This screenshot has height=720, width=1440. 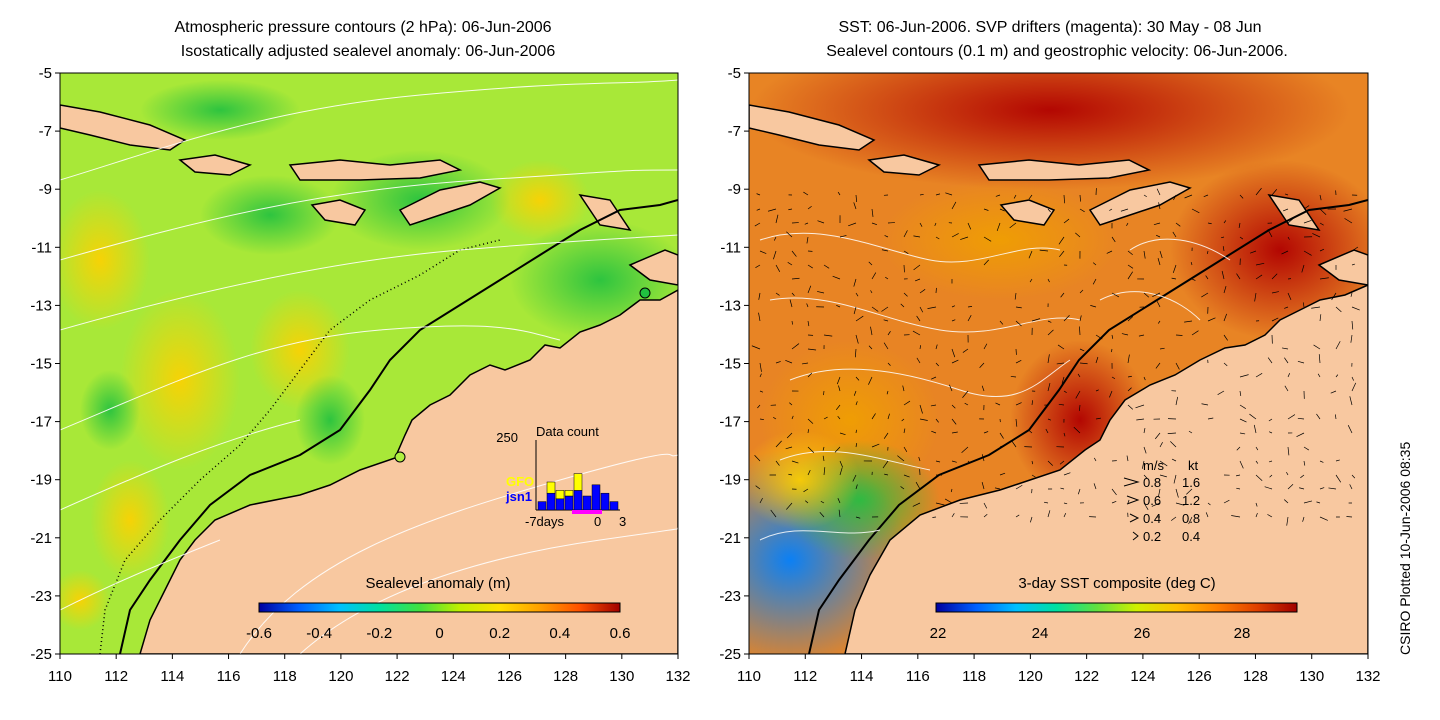 What do you see at coordinates (450, 203) in the screenshot?
I see `land-timor` at bounding box center [450, 203].